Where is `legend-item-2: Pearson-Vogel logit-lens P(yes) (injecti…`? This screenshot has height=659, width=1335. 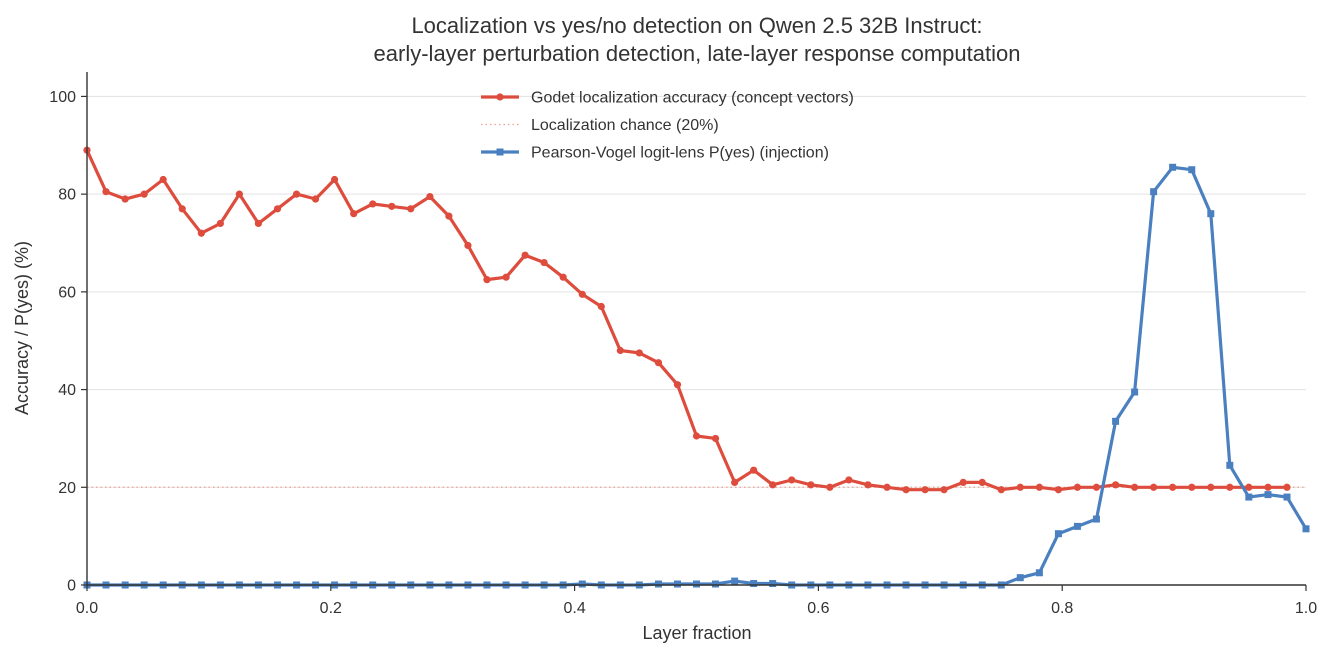
legend-item-2: Pearson-Vogel logit-lens P(yes) (injecti… is located at coordinates (655, 153).